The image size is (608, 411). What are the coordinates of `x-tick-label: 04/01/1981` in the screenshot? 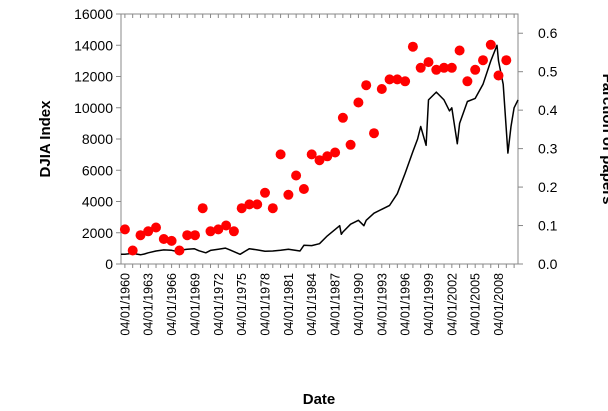 It's located at (289, 304).